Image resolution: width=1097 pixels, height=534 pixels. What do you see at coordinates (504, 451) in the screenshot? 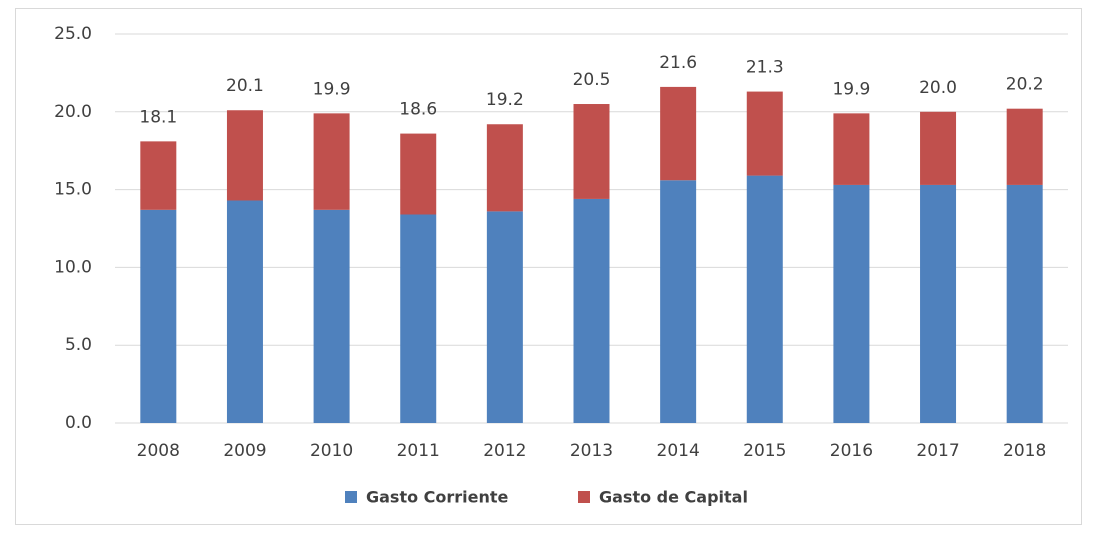
I see `x-tick-label: 2012` at bounding box center [504, 451].